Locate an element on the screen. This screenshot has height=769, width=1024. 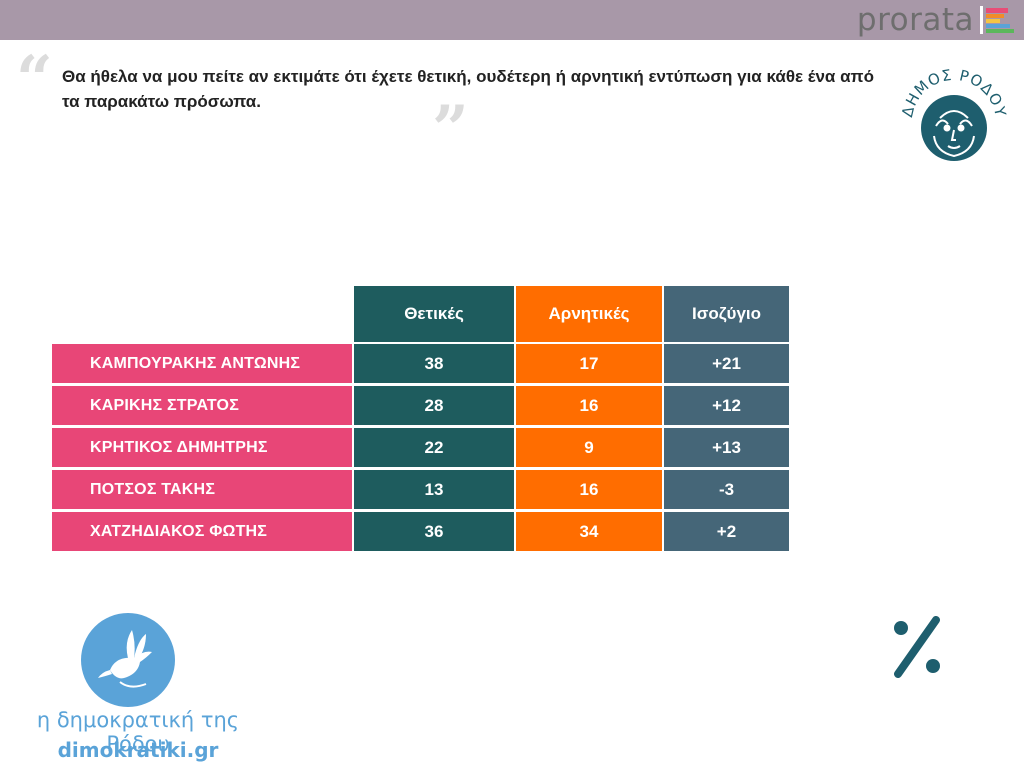
helios-head-icon is located at coordinates (954, 134).